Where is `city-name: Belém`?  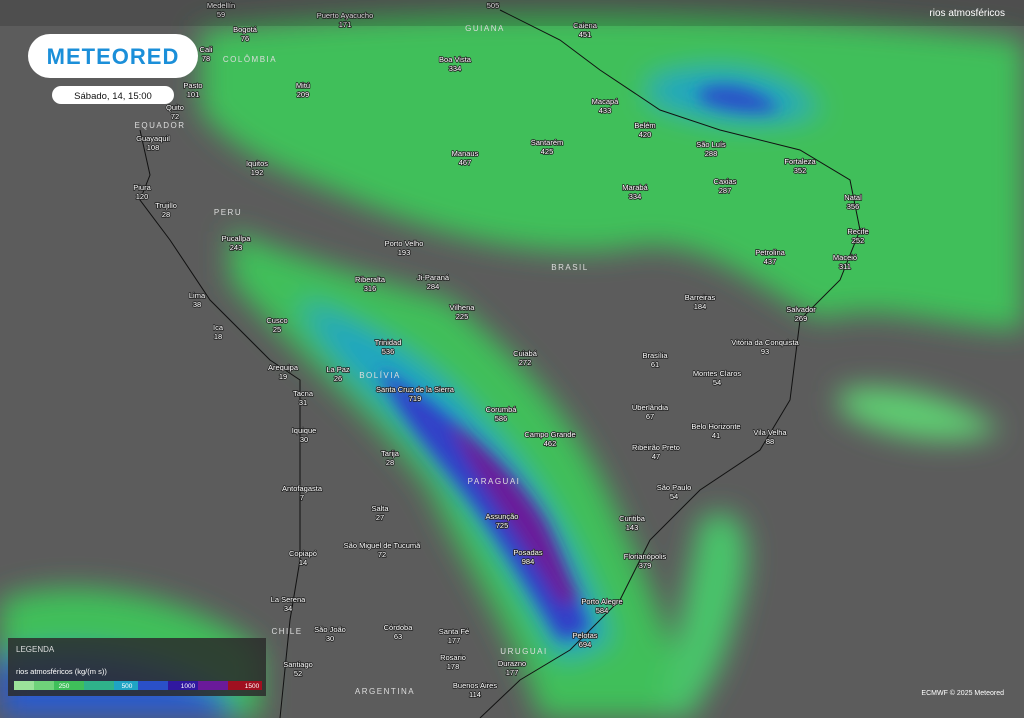 city-name: Belém is located at coordinates (644, 125).